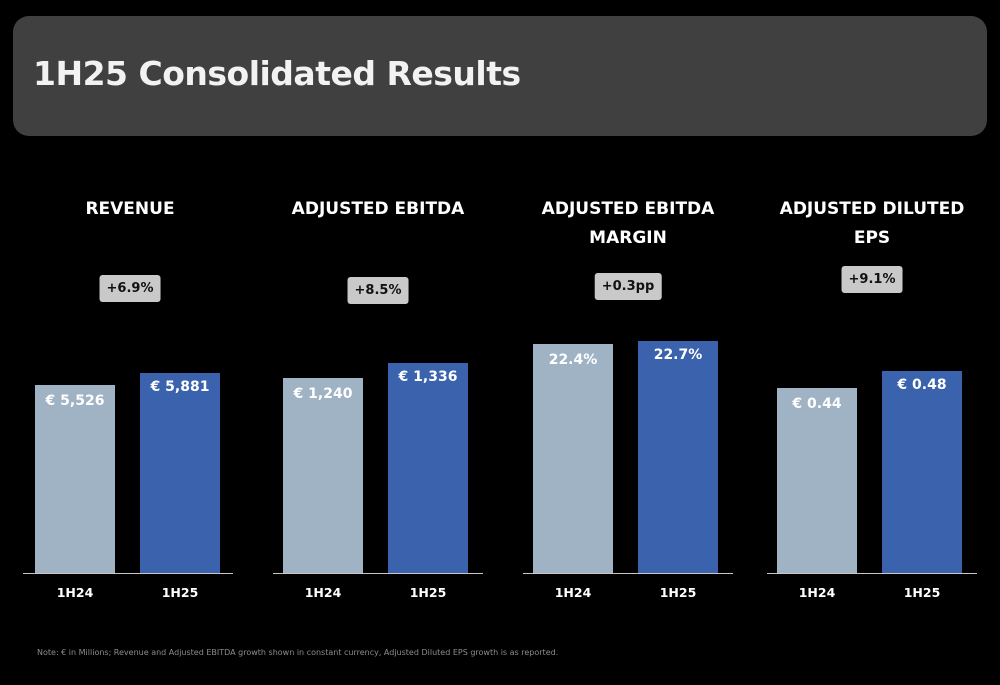 This screenshot has height=685, width=1000. What do you see at coordinates (130, 288) in the screenshot?
I see `growth-badge: +6.9%` at bounding box center [130, 288].